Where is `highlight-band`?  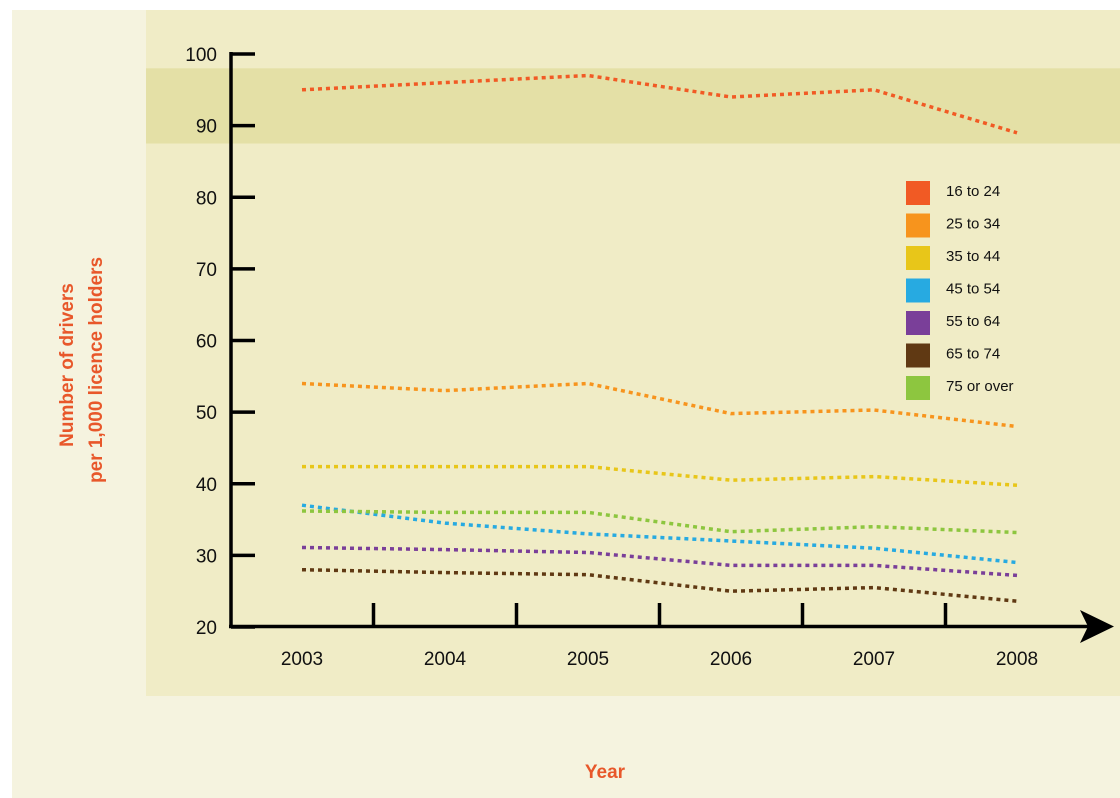 highlight-band is located at coordinates (633, 106).